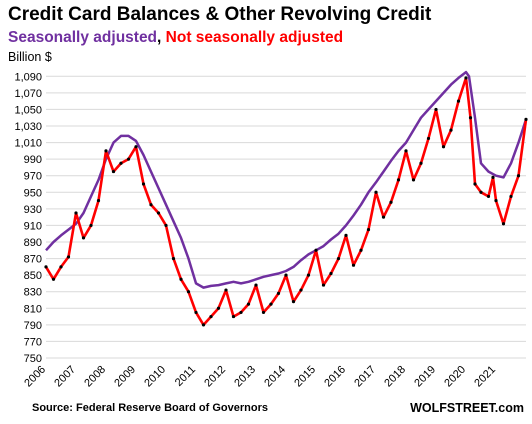 This screenshot has height=424, width=532. I want to click on y-tick-label: 1,010, so click(28, 144).